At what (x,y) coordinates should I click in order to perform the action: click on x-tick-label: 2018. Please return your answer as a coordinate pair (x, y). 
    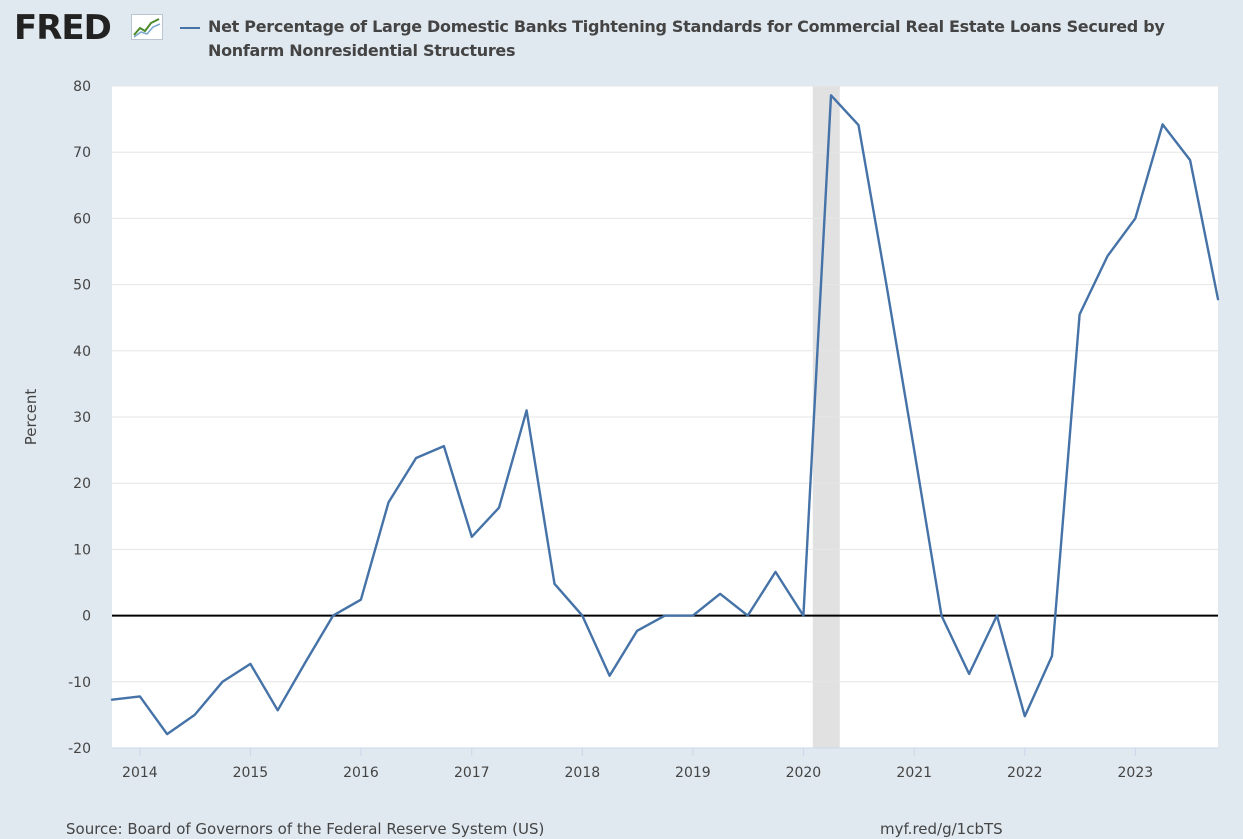
    Looking at the image, I should click on (583, 773).